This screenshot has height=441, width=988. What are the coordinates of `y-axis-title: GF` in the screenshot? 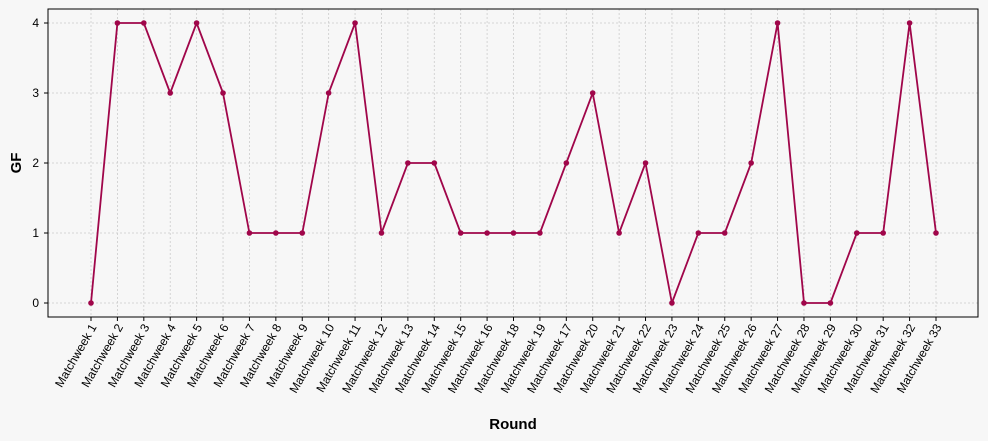 It's located at (16, 163).